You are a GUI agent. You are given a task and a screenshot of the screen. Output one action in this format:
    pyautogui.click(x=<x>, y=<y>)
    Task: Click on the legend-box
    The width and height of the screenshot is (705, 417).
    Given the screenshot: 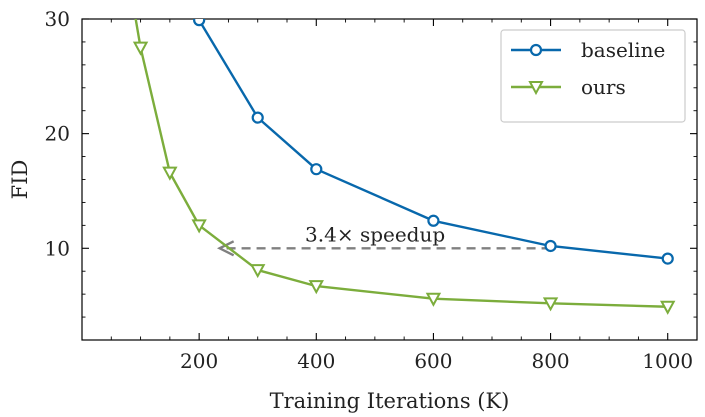 What is the action you would take?
    pyautogui.click(x=593, y=76)
    